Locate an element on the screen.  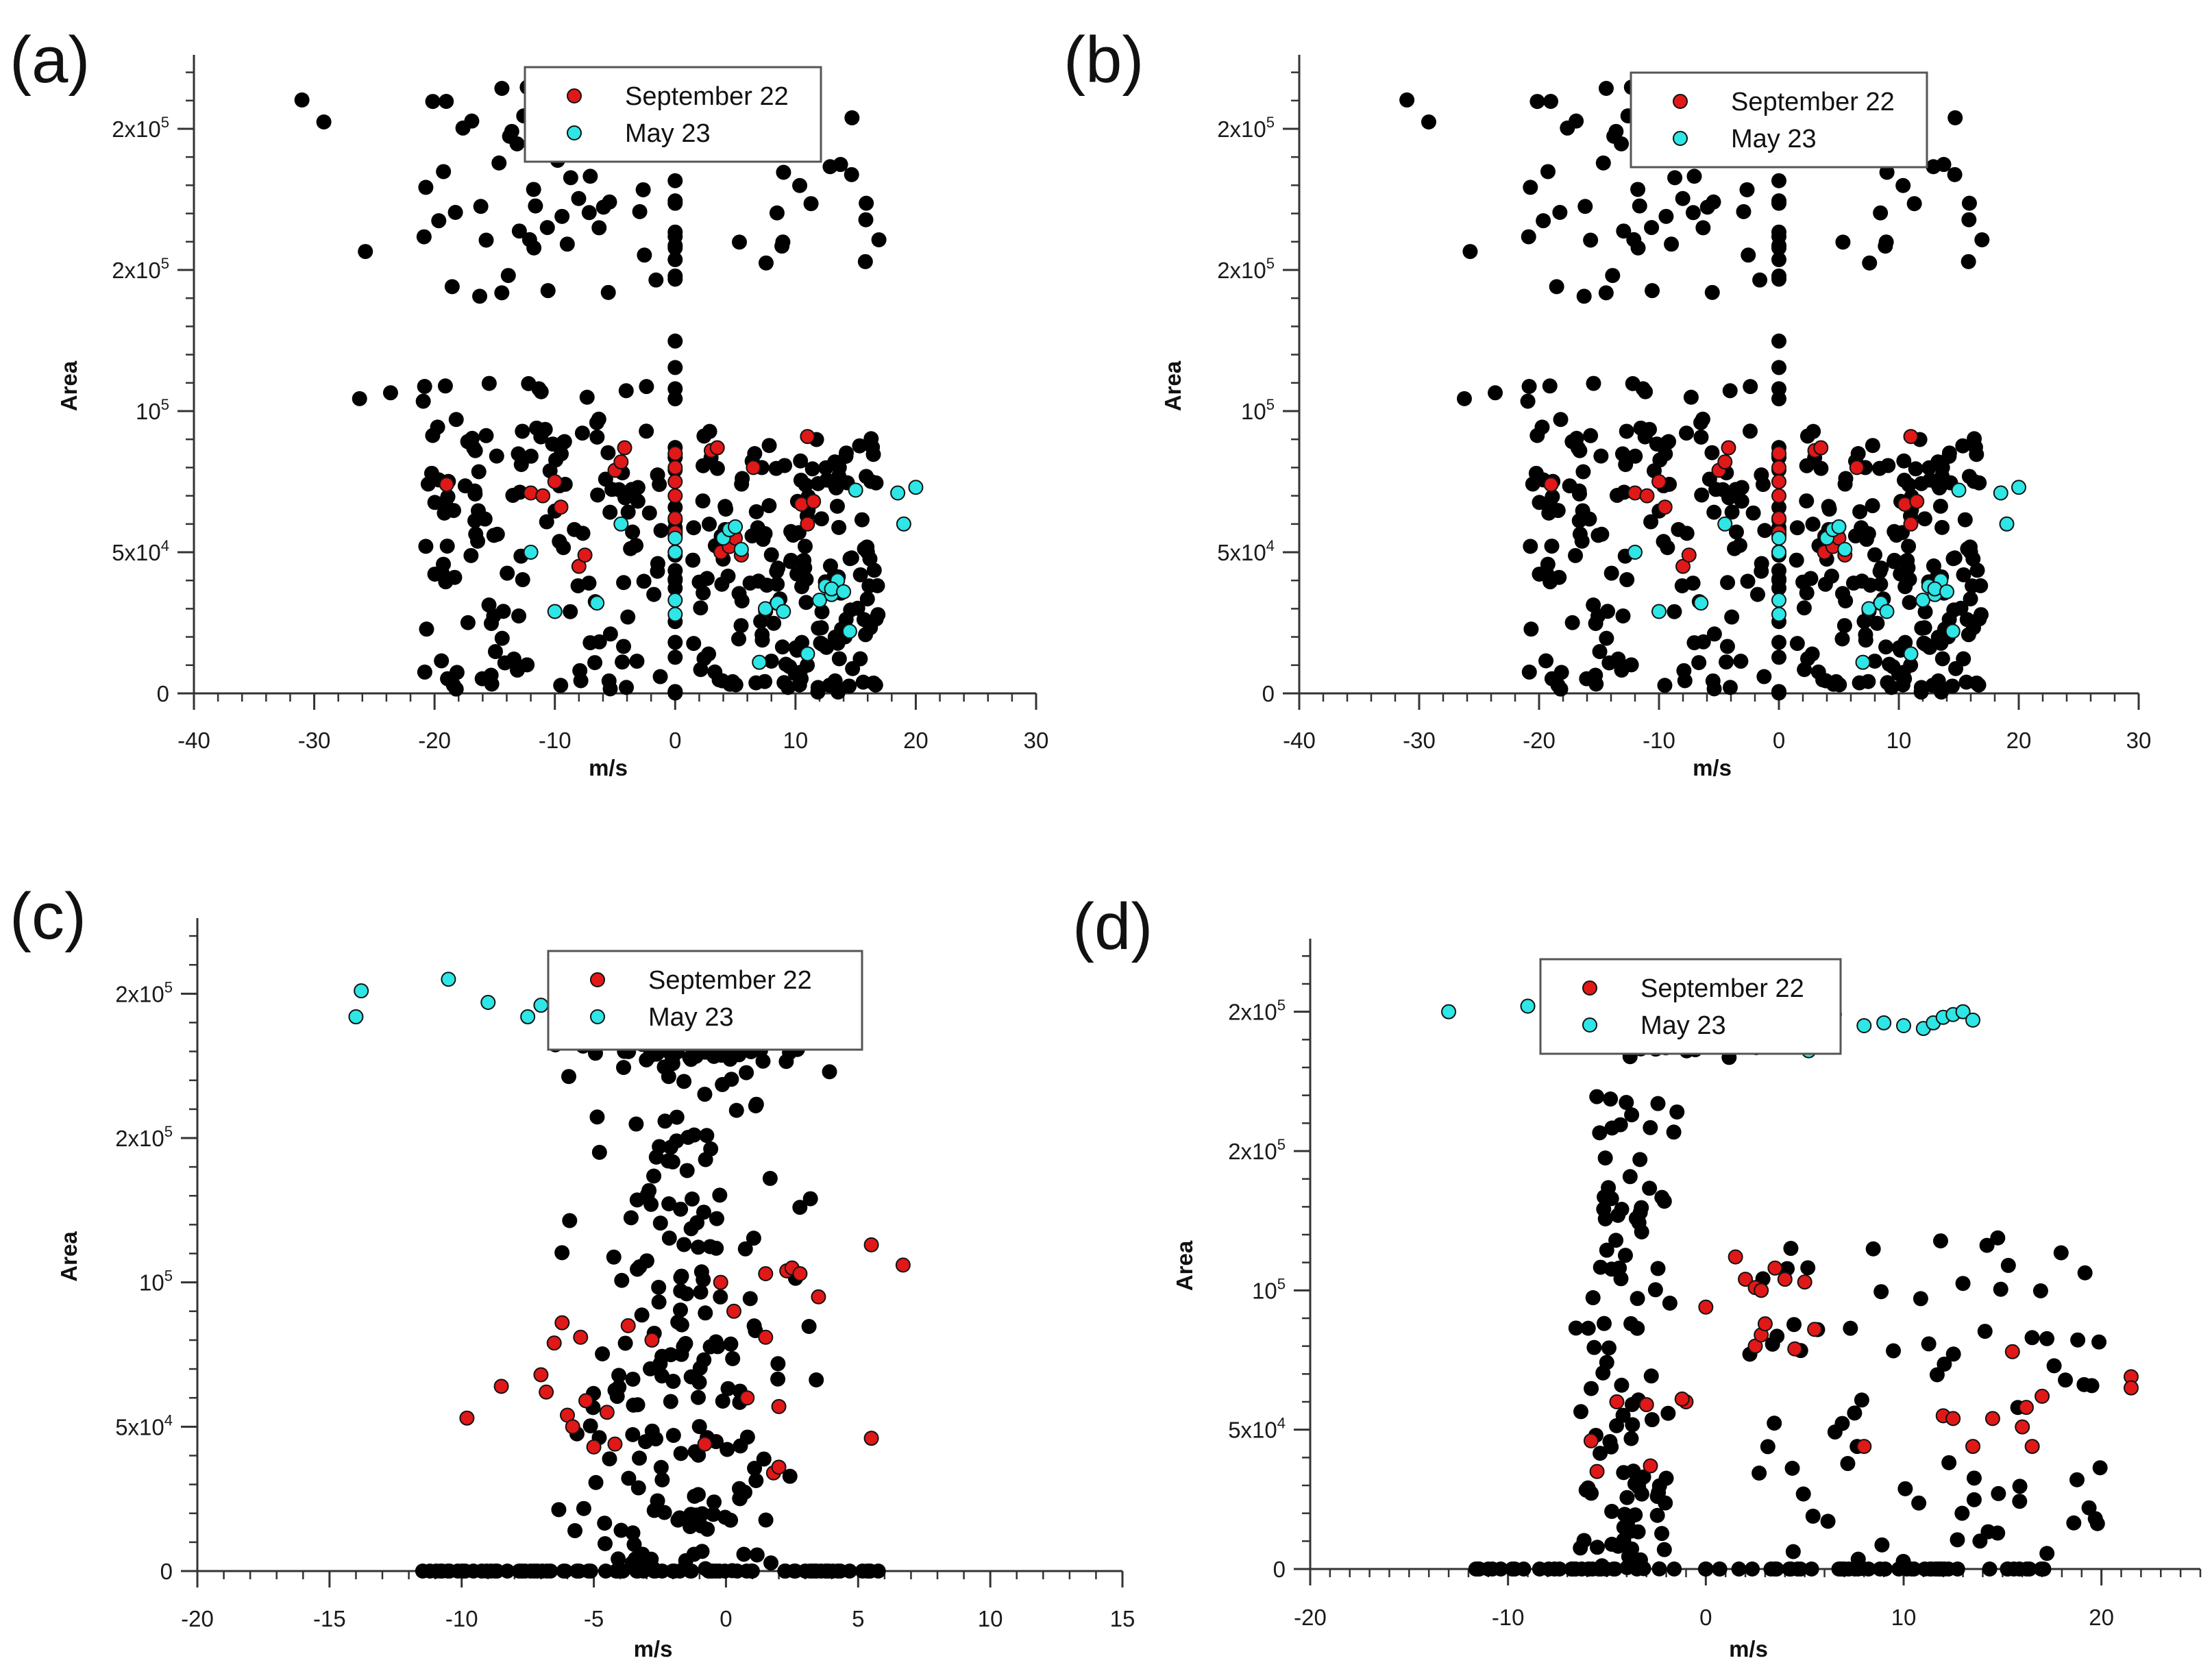
x-tick-label: -15 is located at coordinates (329, 1618).